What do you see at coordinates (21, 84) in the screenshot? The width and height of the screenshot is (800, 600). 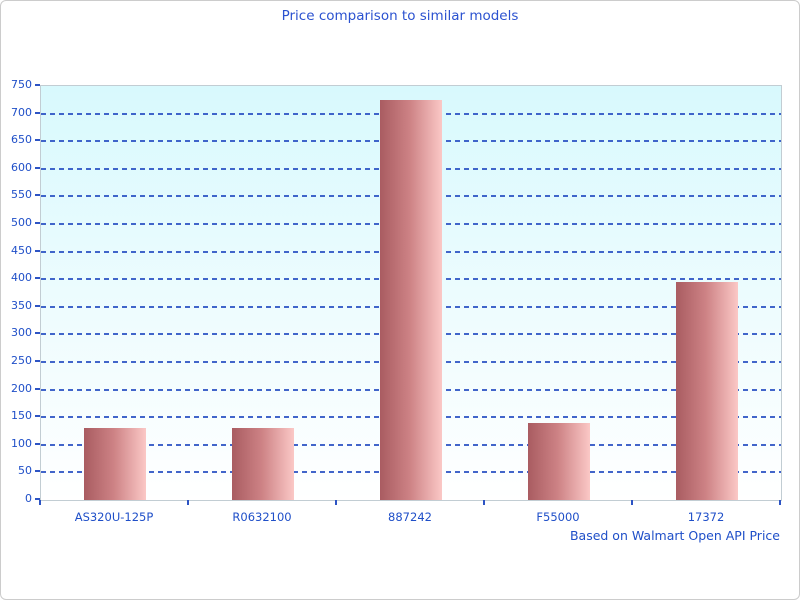 I see `y-axis-label-750: 750` at bounding box center [21, 84].